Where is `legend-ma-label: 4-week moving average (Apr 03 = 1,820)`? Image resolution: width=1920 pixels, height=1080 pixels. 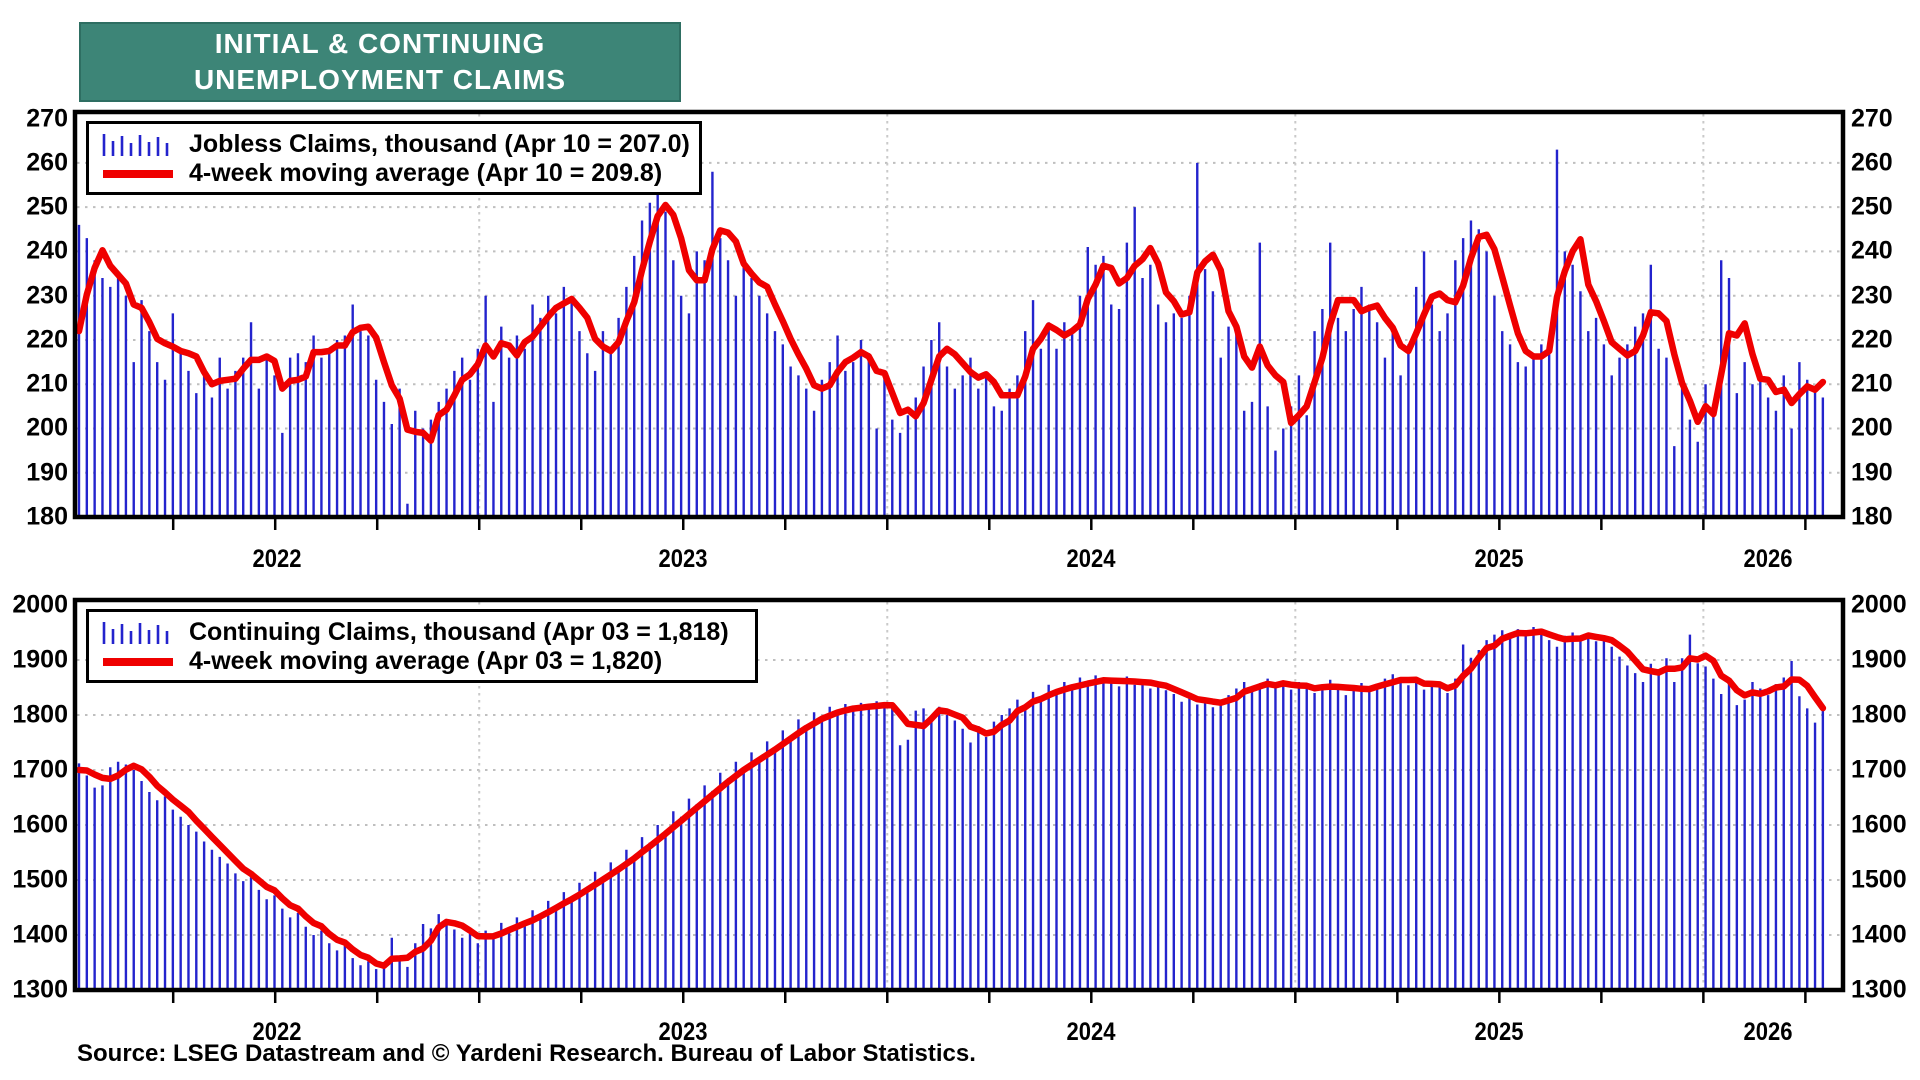
legend-ma-label: 4-week moving average (Apr 03 = 1,820) is located at coordinates (426, 661).